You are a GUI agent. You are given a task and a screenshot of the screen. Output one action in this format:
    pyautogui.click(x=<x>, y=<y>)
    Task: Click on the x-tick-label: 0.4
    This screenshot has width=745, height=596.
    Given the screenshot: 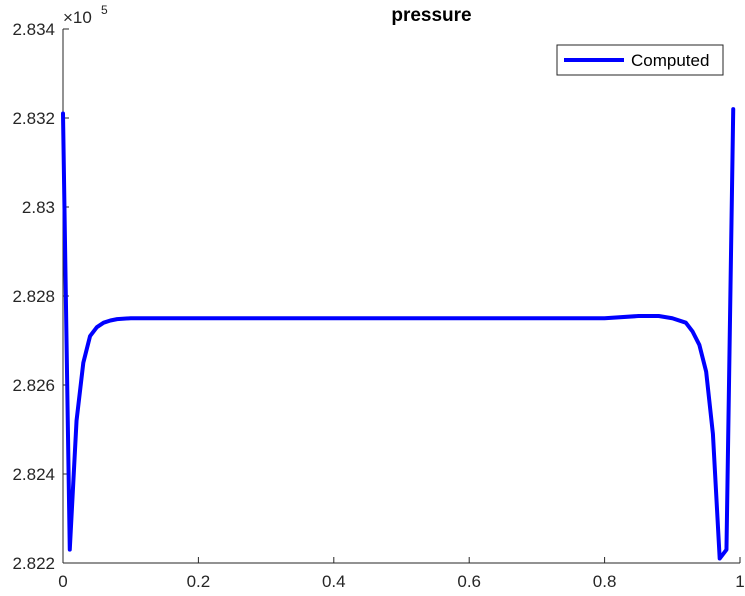 What is the action you would take?
    pyautogui.click(x=334, y=581)
    